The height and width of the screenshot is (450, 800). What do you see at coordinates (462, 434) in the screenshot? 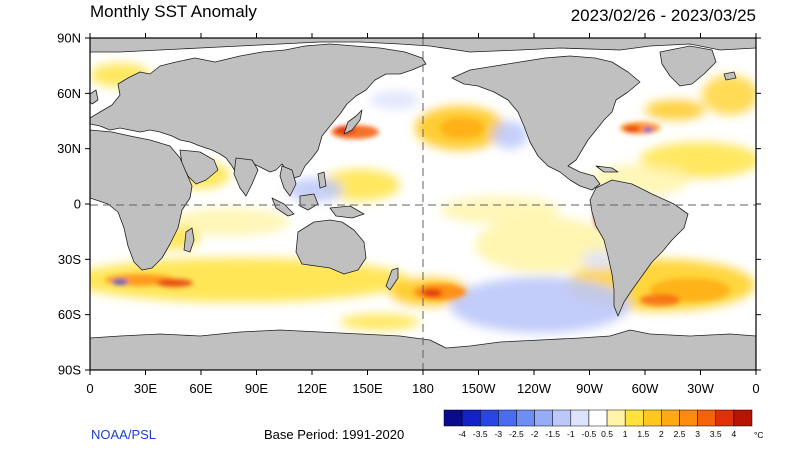
I see `colorbar-tick-label: -4` at bounding box center [462, 434].